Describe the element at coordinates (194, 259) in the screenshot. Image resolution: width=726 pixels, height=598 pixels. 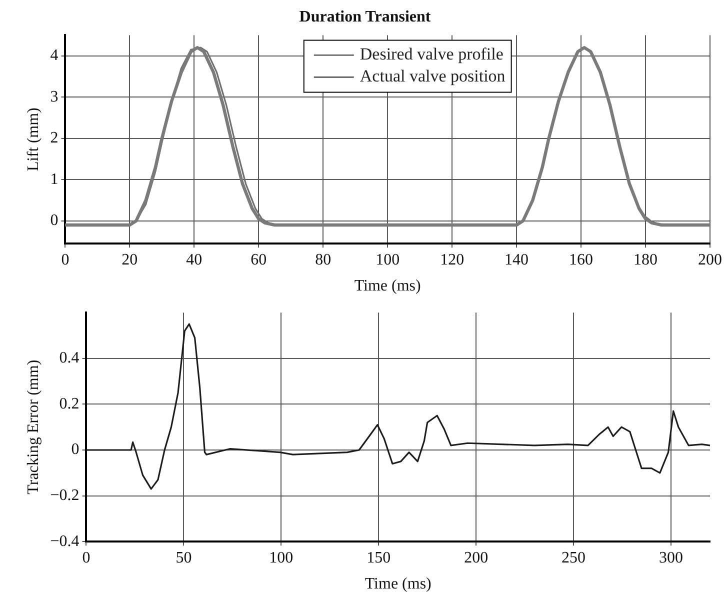
I see `x-tick-label: 40` at that location.